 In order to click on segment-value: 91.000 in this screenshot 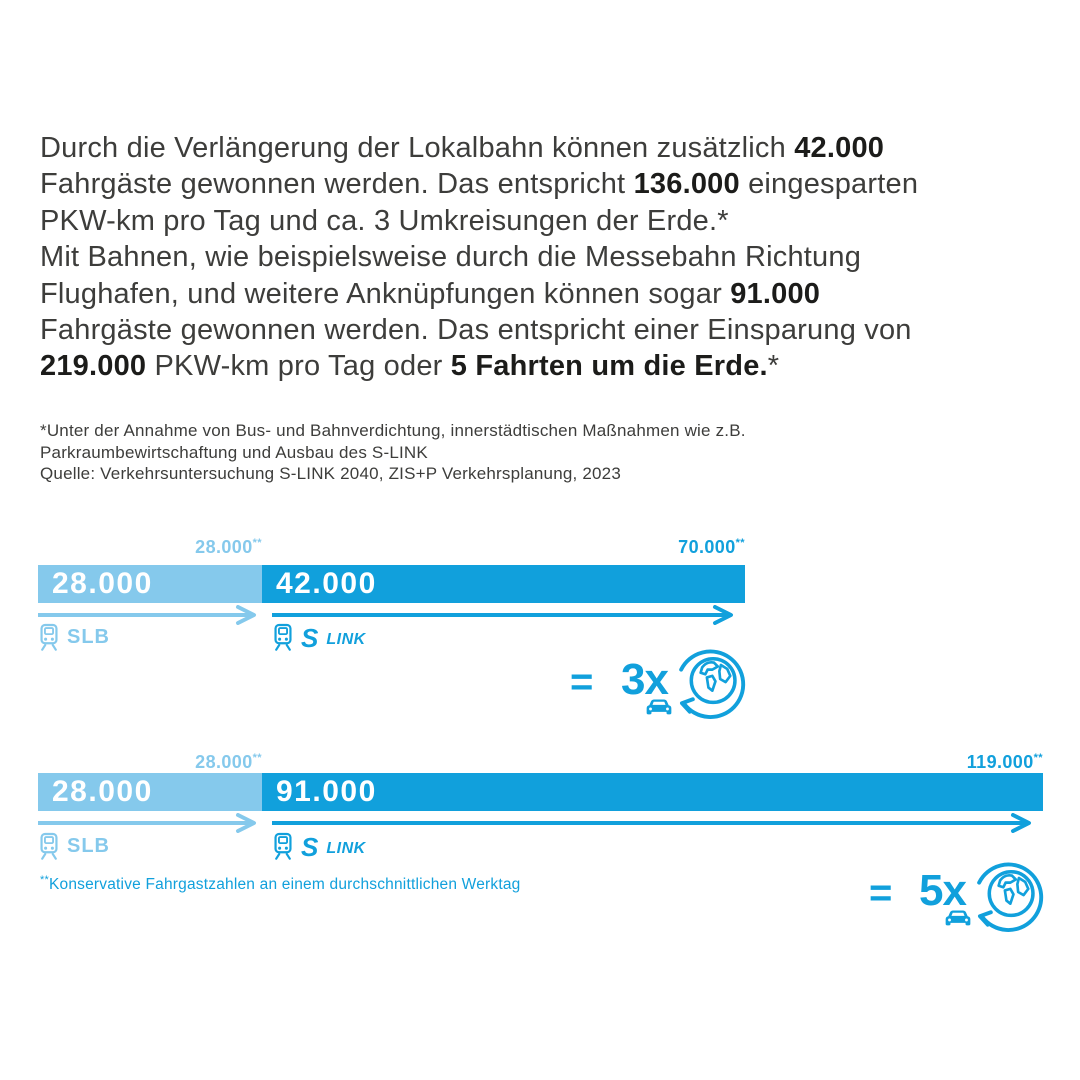, I will do `click(326, 791)`.